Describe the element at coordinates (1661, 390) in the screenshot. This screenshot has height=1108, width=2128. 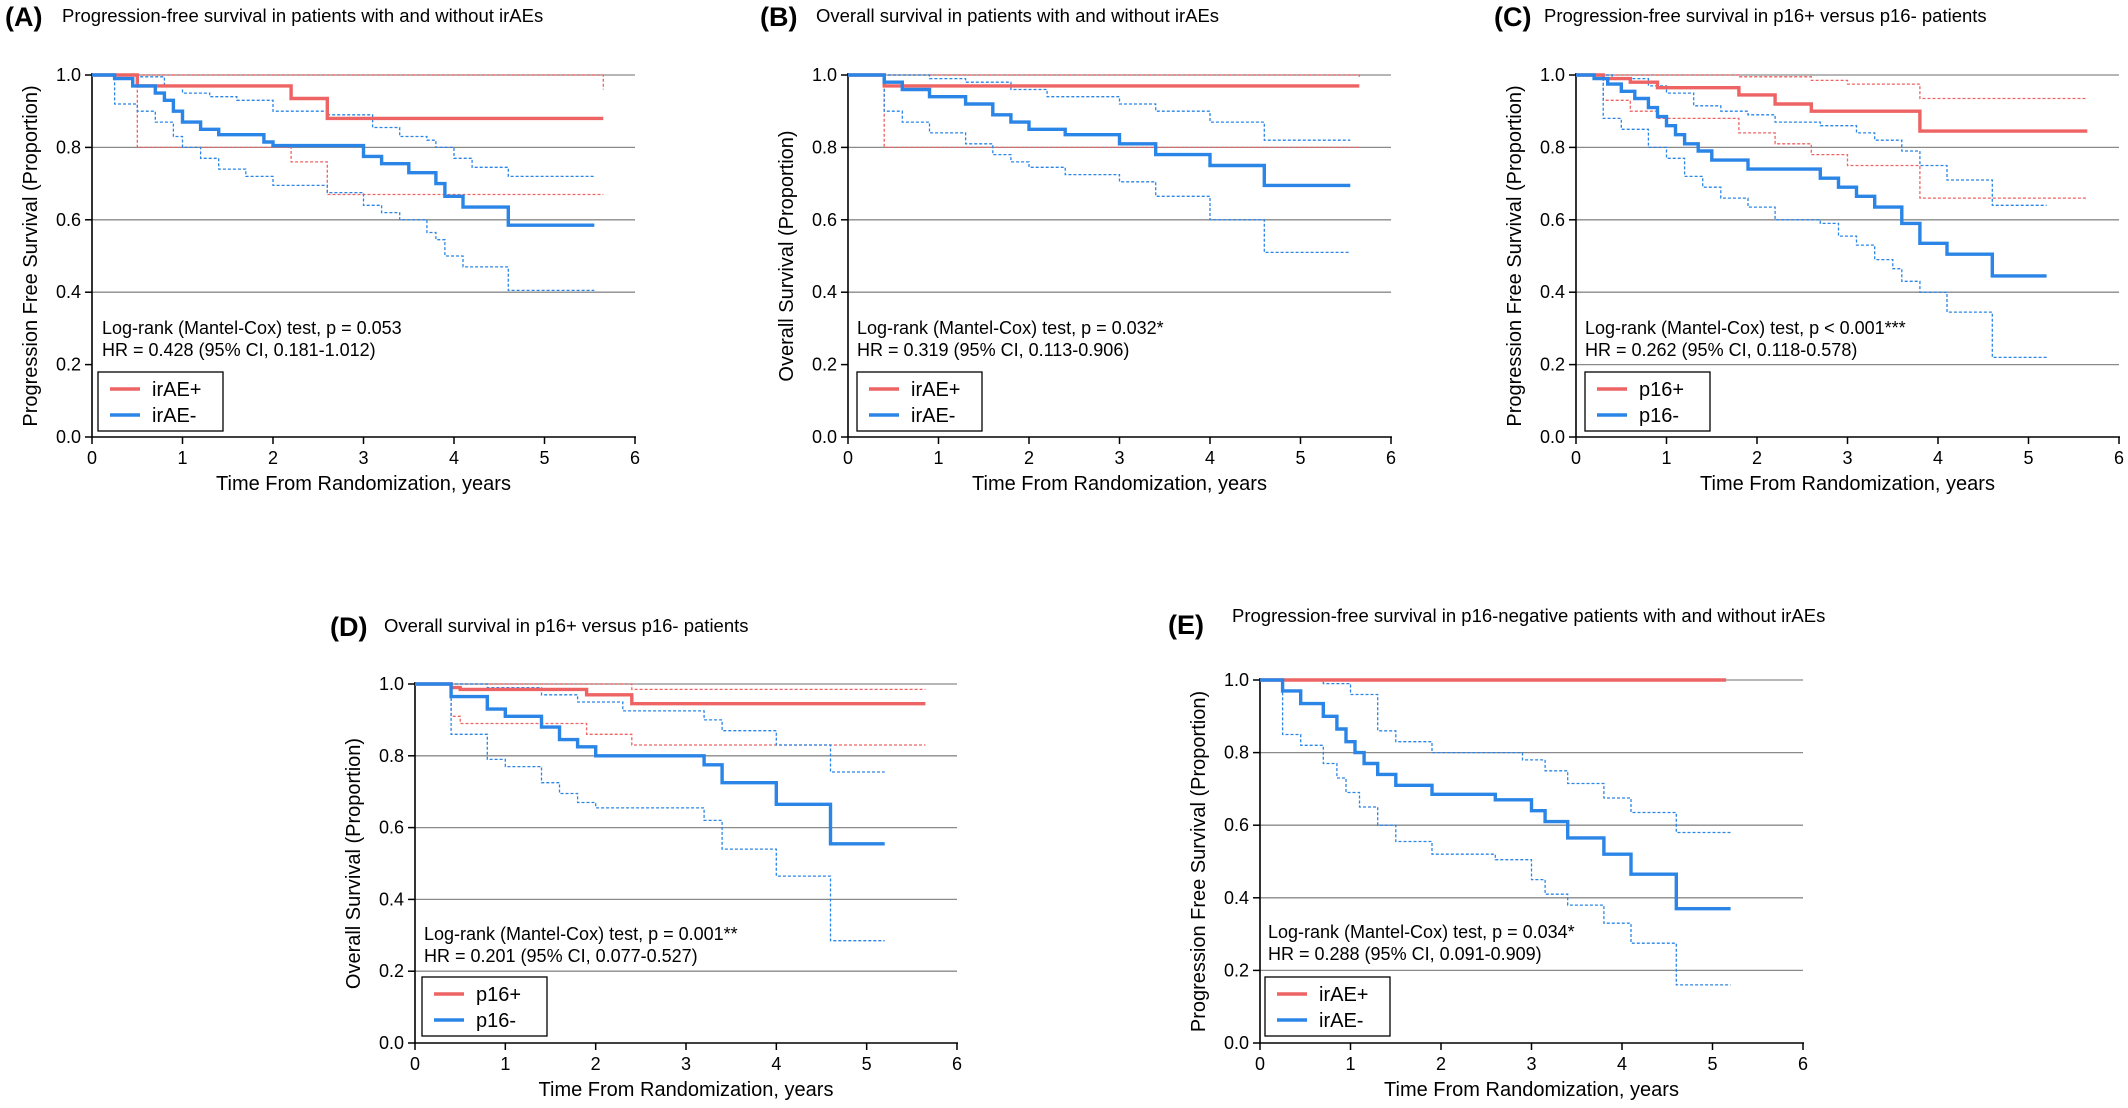
I see `legend-label: p16+` at that location.